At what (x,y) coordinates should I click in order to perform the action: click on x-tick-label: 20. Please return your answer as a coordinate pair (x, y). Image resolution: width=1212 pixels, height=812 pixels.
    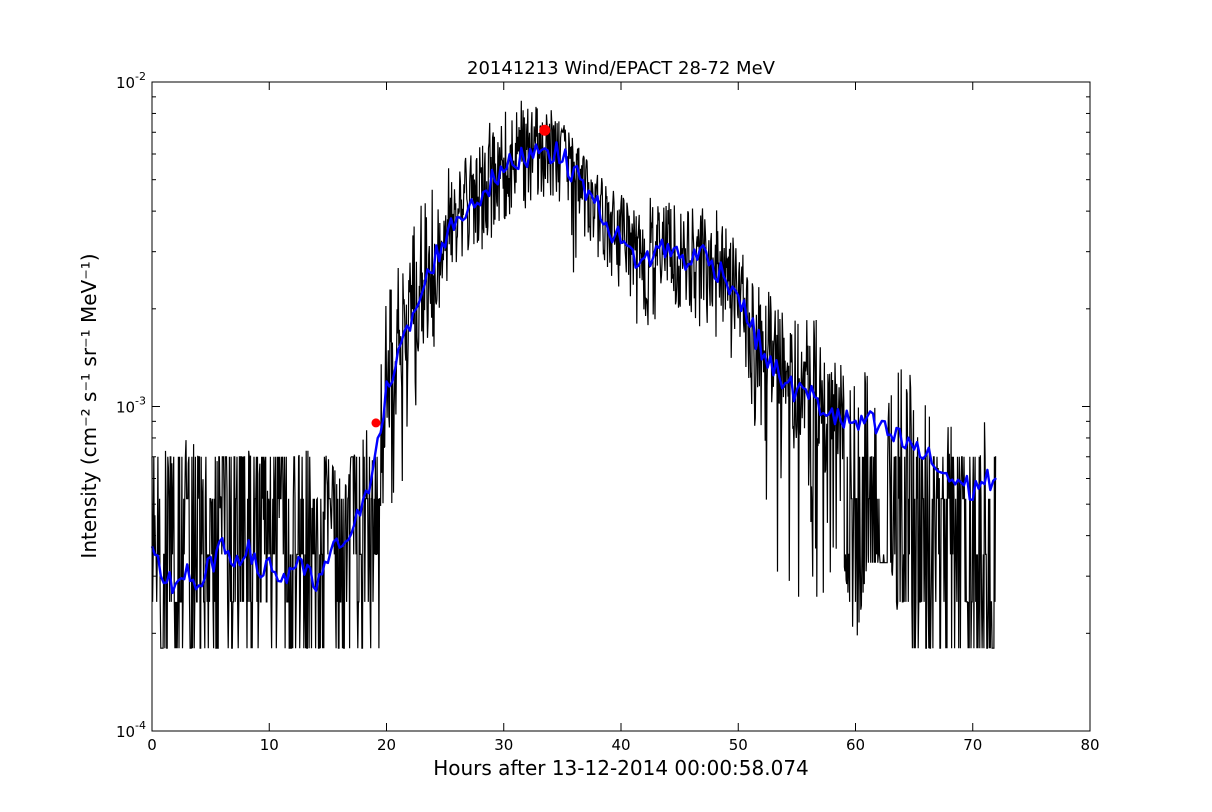
    Looking at the image, I should click on (386, 745).